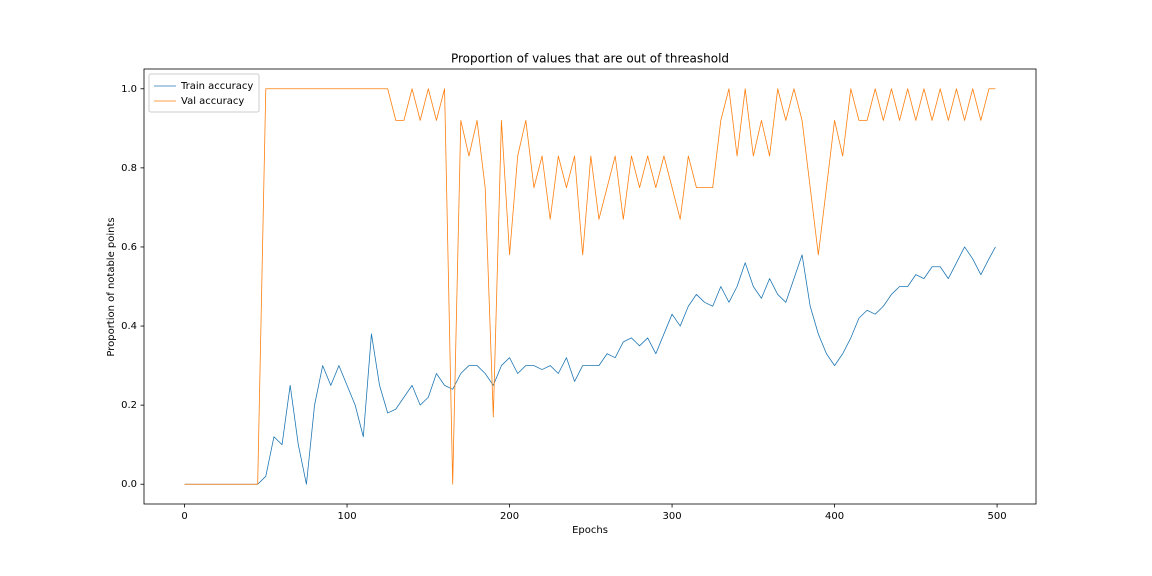 This screenshot has width=1152, height=576. What do you see at coordinates (184, 516) in the screenshot?
I see `x-tick-label: 0` at bounding box center [184, 516].